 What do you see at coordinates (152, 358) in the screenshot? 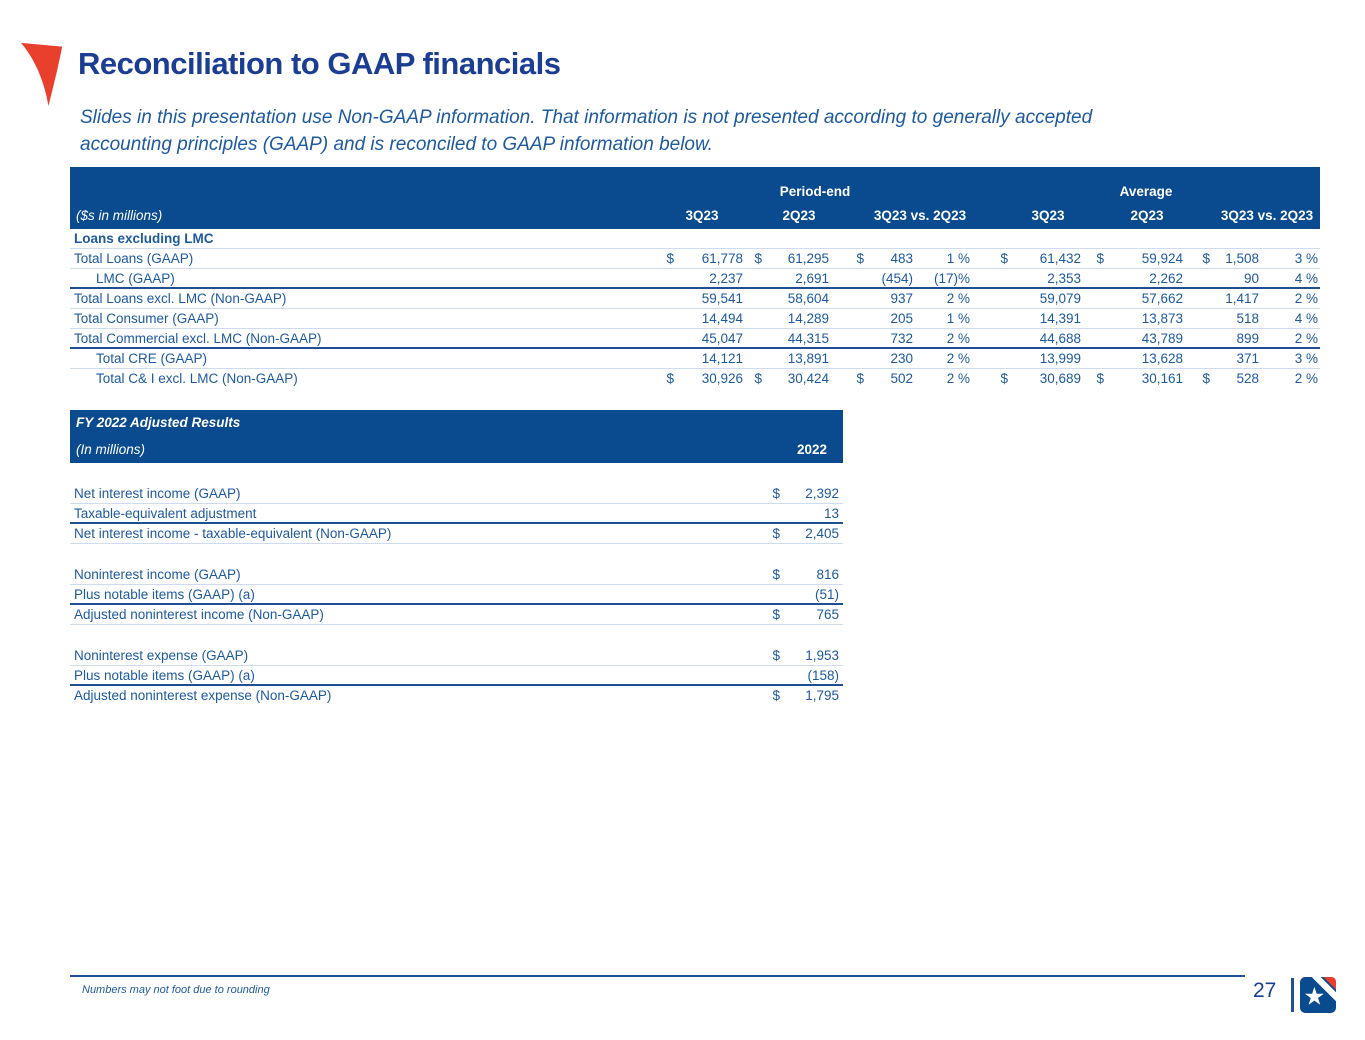
I see `row-label: Total CRE (GAAP)` at bounding box center [152, 358].